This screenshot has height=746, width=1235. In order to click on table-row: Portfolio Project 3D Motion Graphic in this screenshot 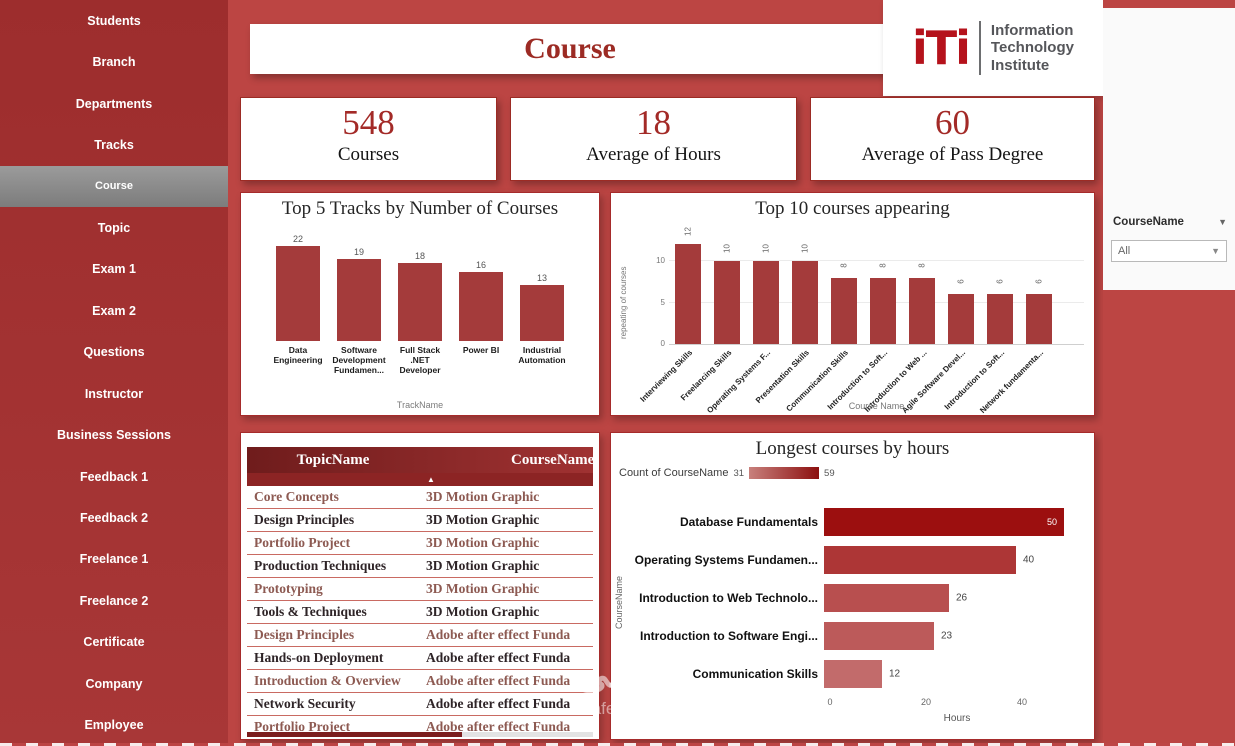, I will do `click(420, 543)`.